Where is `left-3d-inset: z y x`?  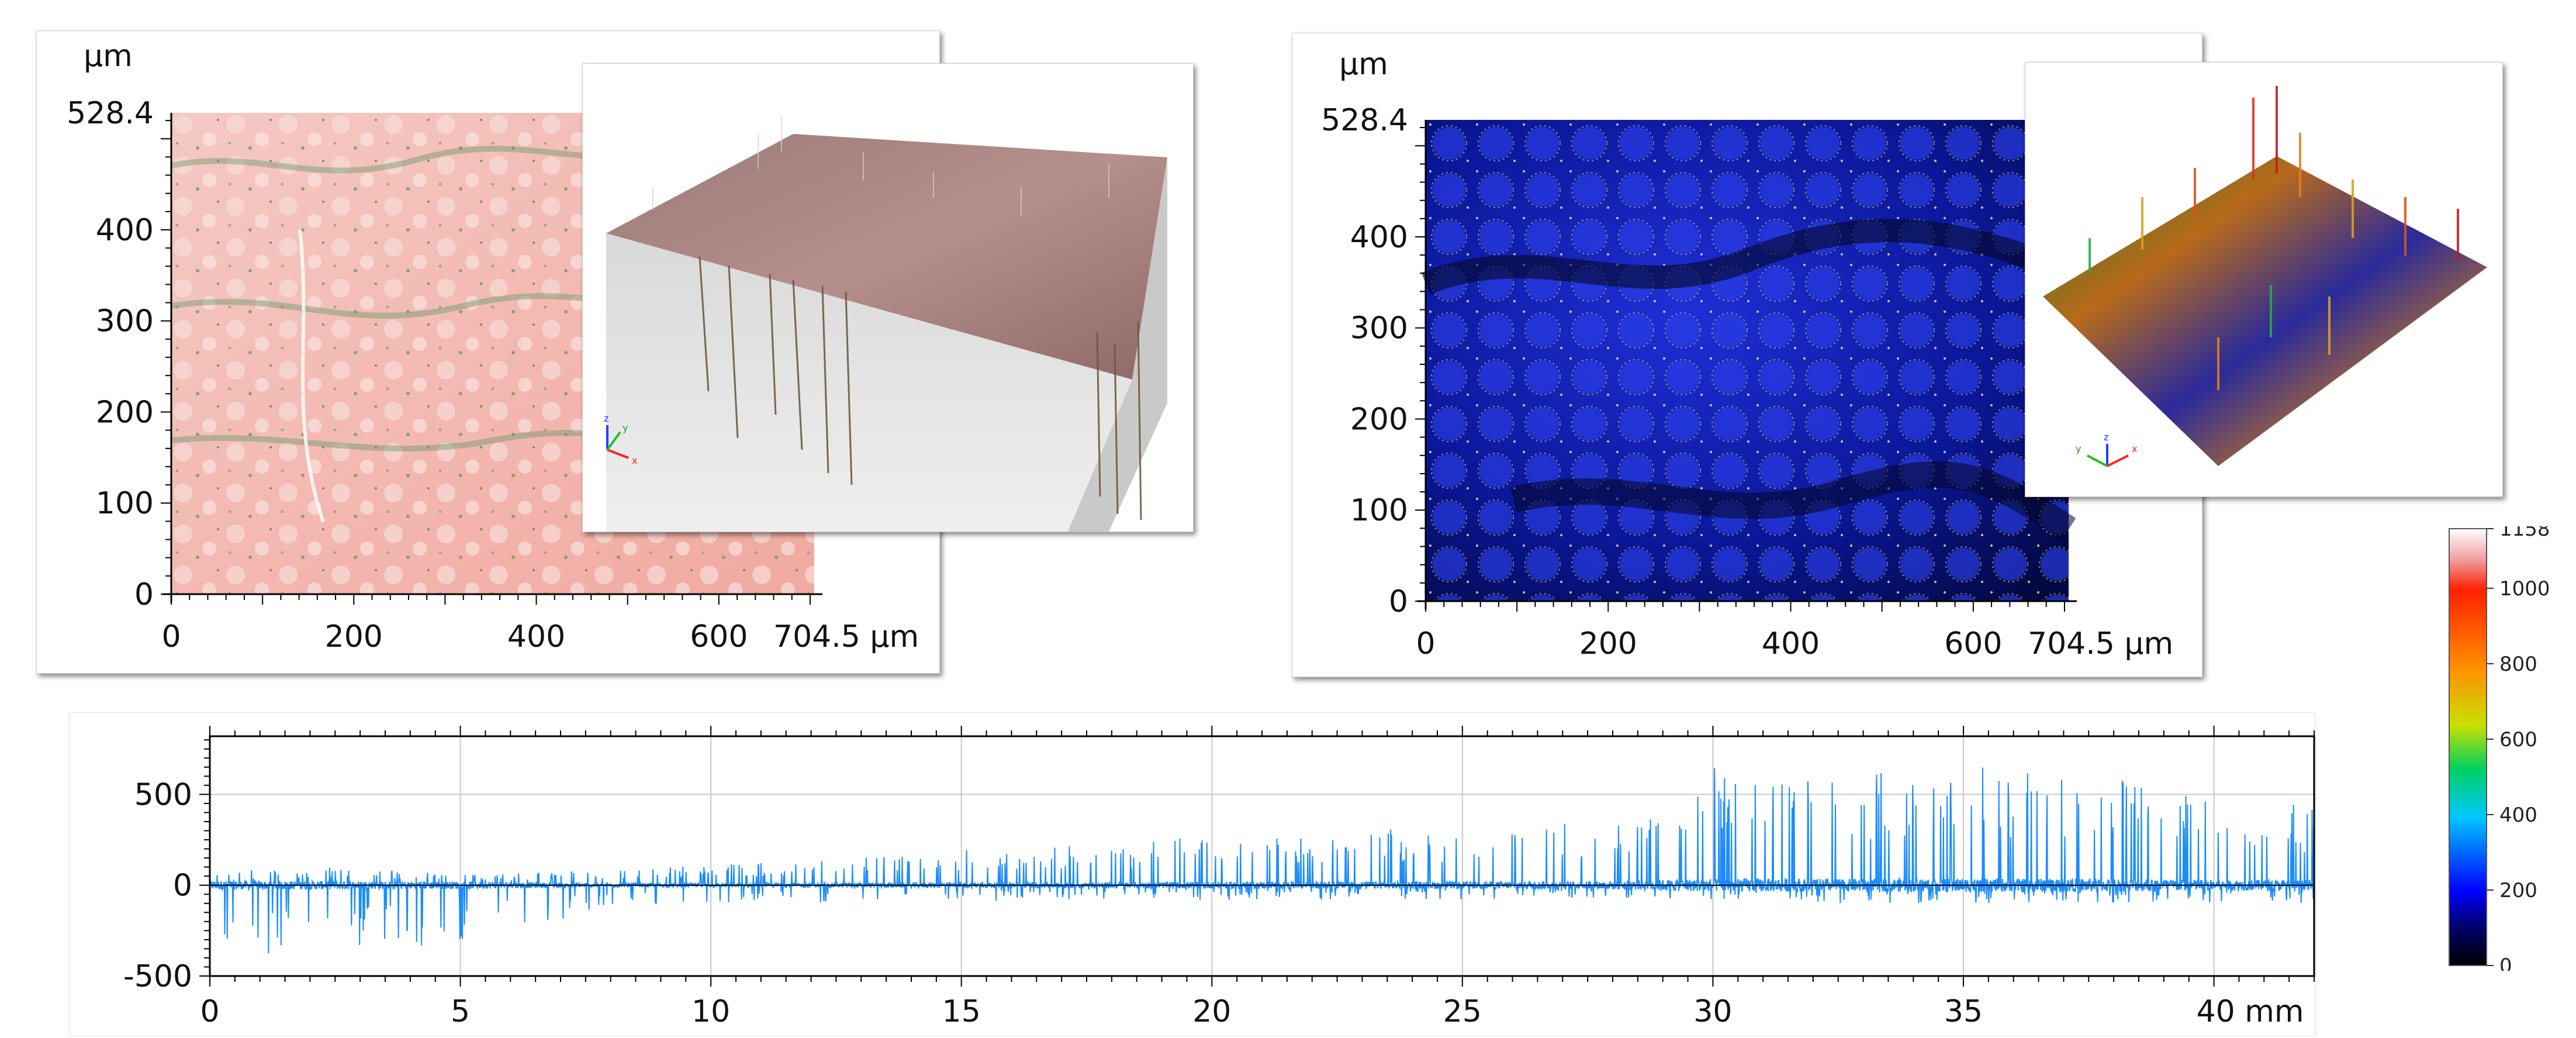 left-3d-inset: z y x is located at coordinates (888, 297).